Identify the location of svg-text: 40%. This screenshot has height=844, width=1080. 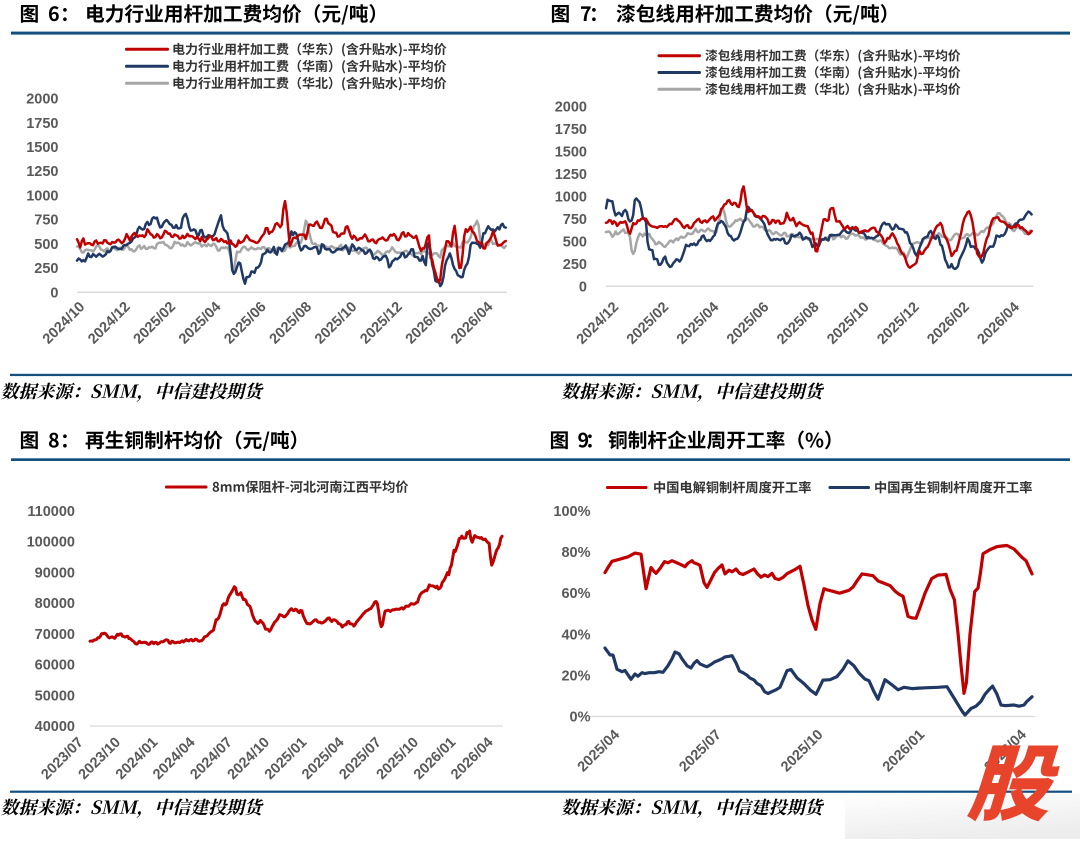
(575, 635).